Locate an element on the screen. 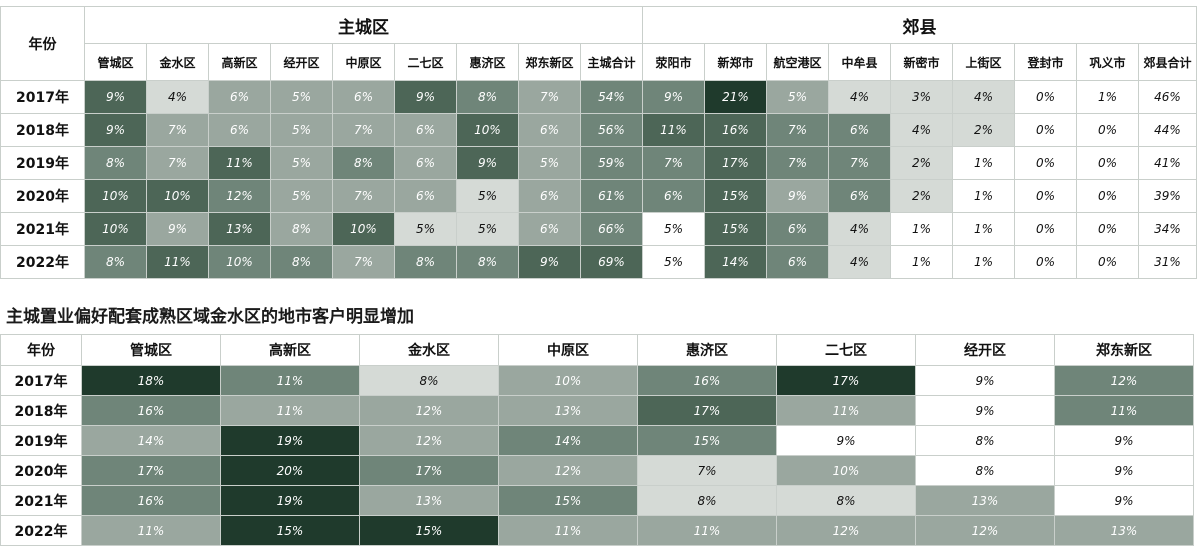 The width and height of the screenshot is (1200, 554). column-header: 郊县合计 is located at coordinates (1167, 62).